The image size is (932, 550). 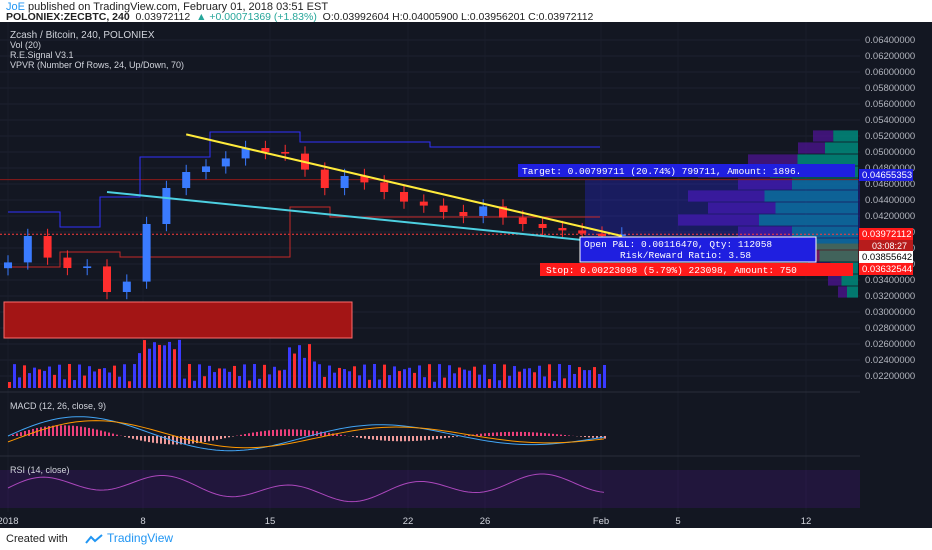 What do you see at coordinates (887, 234) in the screenshot?
I see `last-price-value: 0.03972112` at bounding box center [887, 234].